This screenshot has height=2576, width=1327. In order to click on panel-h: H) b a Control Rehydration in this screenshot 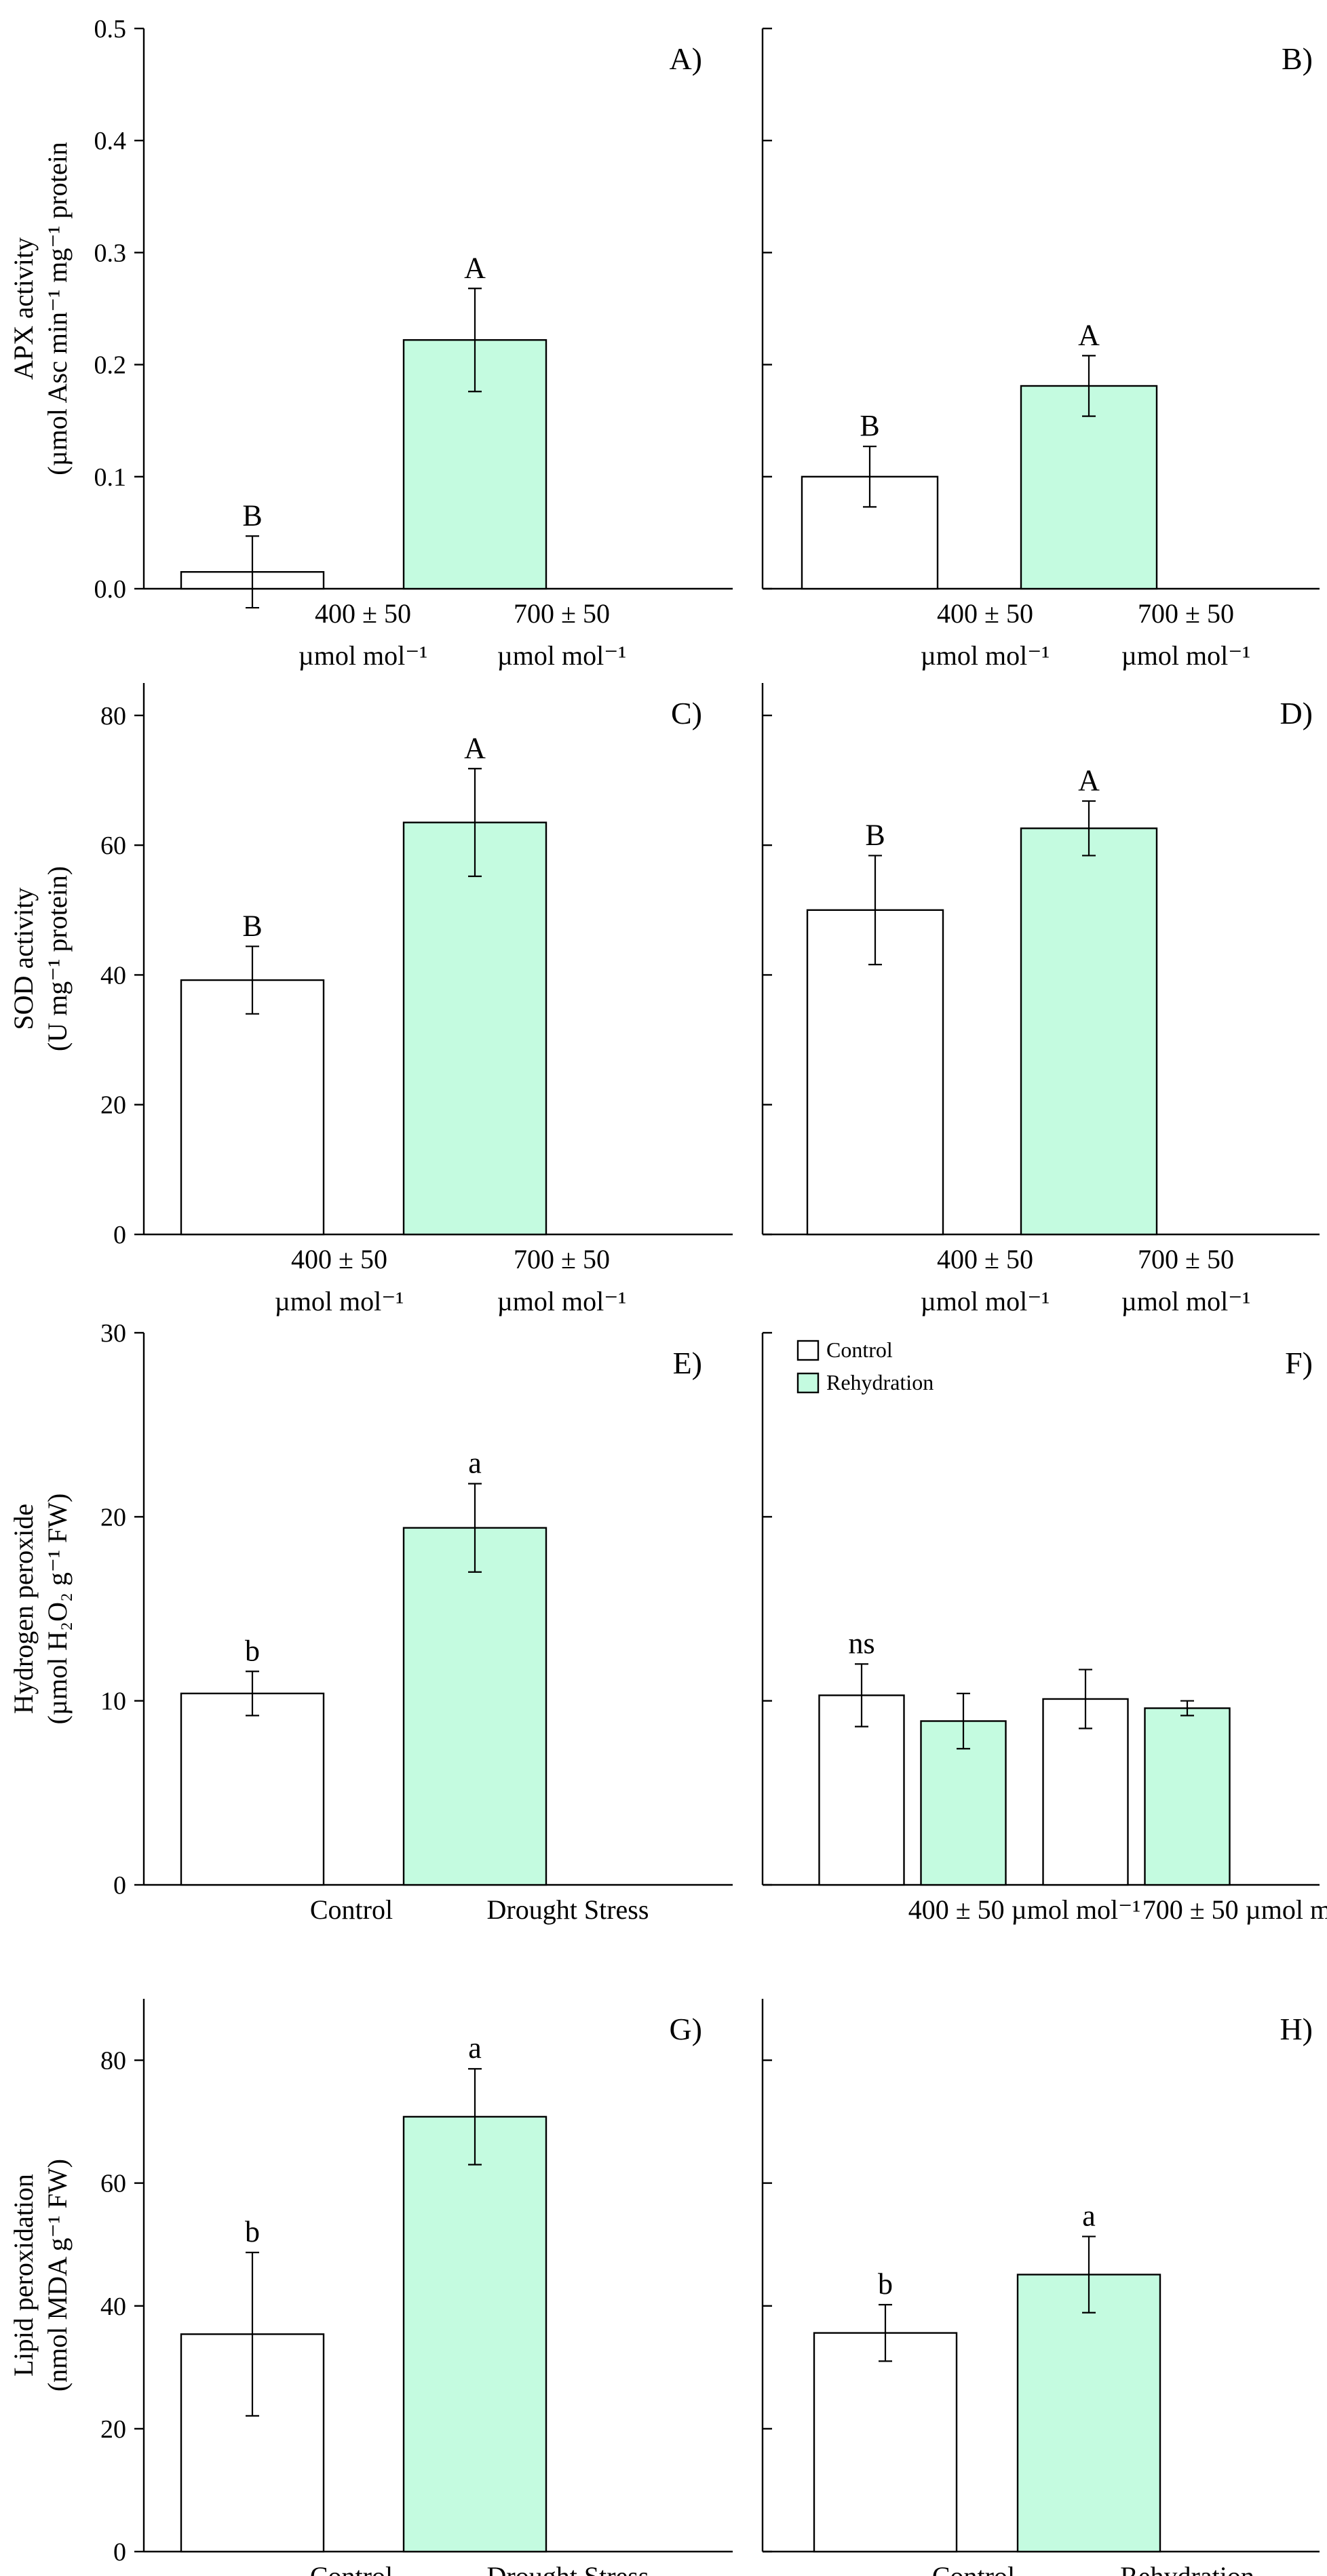, I will do `click(1041, 2287)`.